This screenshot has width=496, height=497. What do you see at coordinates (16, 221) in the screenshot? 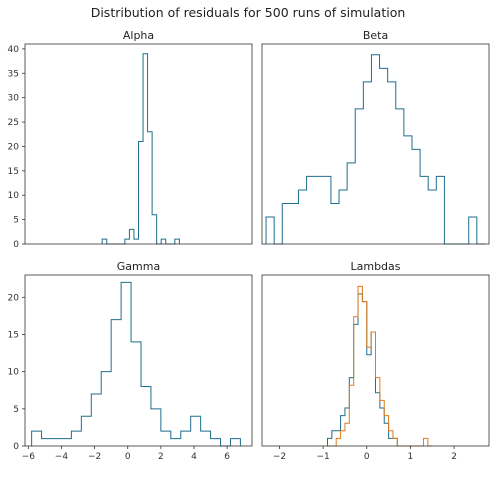
I see `ytick-label-alpha: 5` at bounding box center [16, 221].